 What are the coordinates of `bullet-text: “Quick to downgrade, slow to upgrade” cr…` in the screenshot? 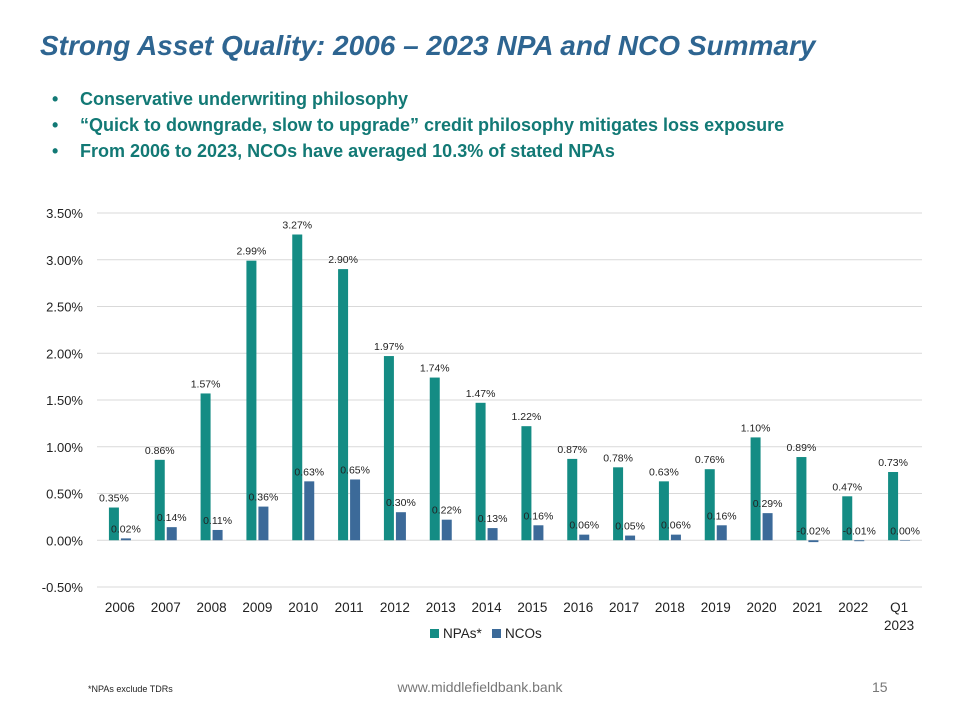 It's located at (432, 125).